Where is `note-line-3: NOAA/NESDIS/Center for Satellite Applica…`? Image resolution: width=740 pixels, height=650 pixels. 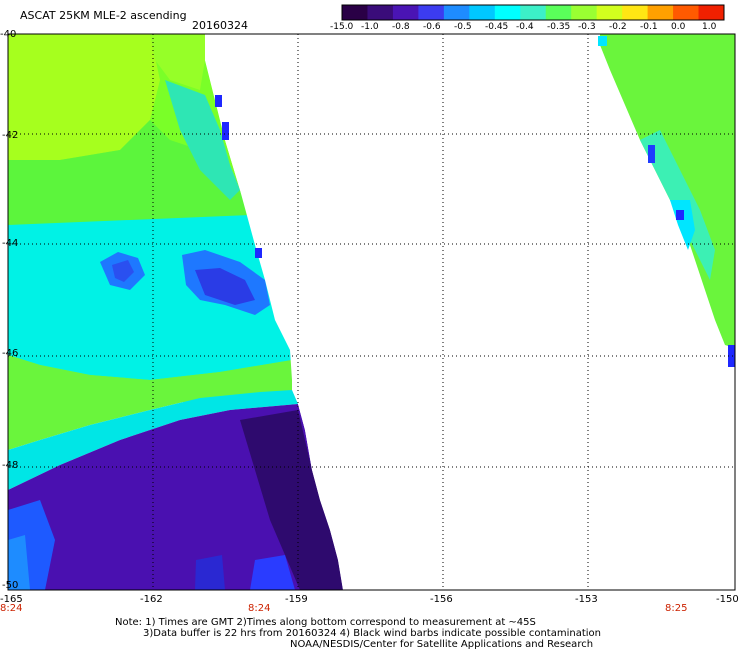 note-line-3: NOAA/NESDIS/Center for Satellite Applica… is located at coordinates (442, 644).